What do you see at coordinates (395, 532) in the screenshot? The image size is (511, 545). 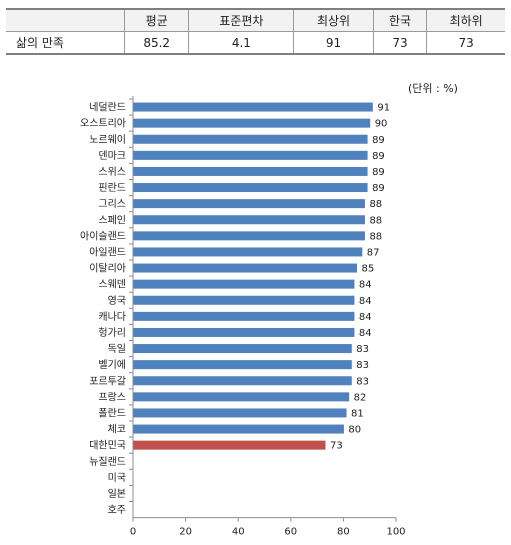 I see `x-tick-label: 100` at bounding box center [395, 532].